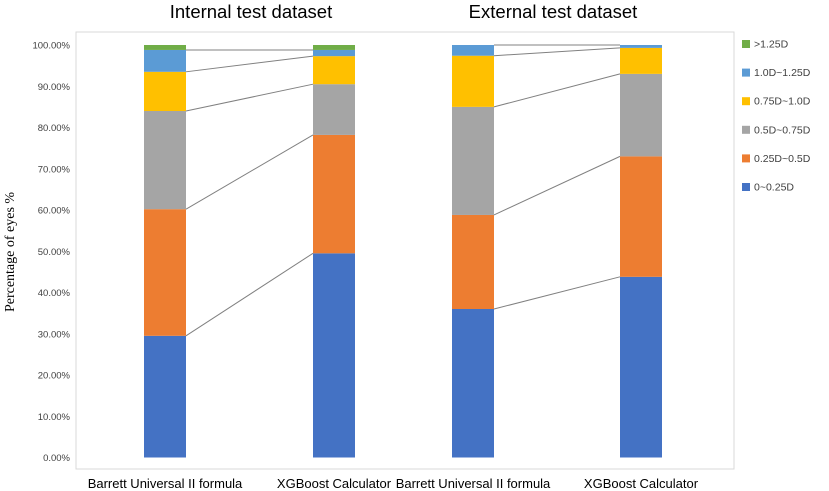 The height and width of the screenshot is (491, 829). Describe the element at coordinates (54, 211) in the screenshot. I see `y-tick-label: 60.00%` at that location.